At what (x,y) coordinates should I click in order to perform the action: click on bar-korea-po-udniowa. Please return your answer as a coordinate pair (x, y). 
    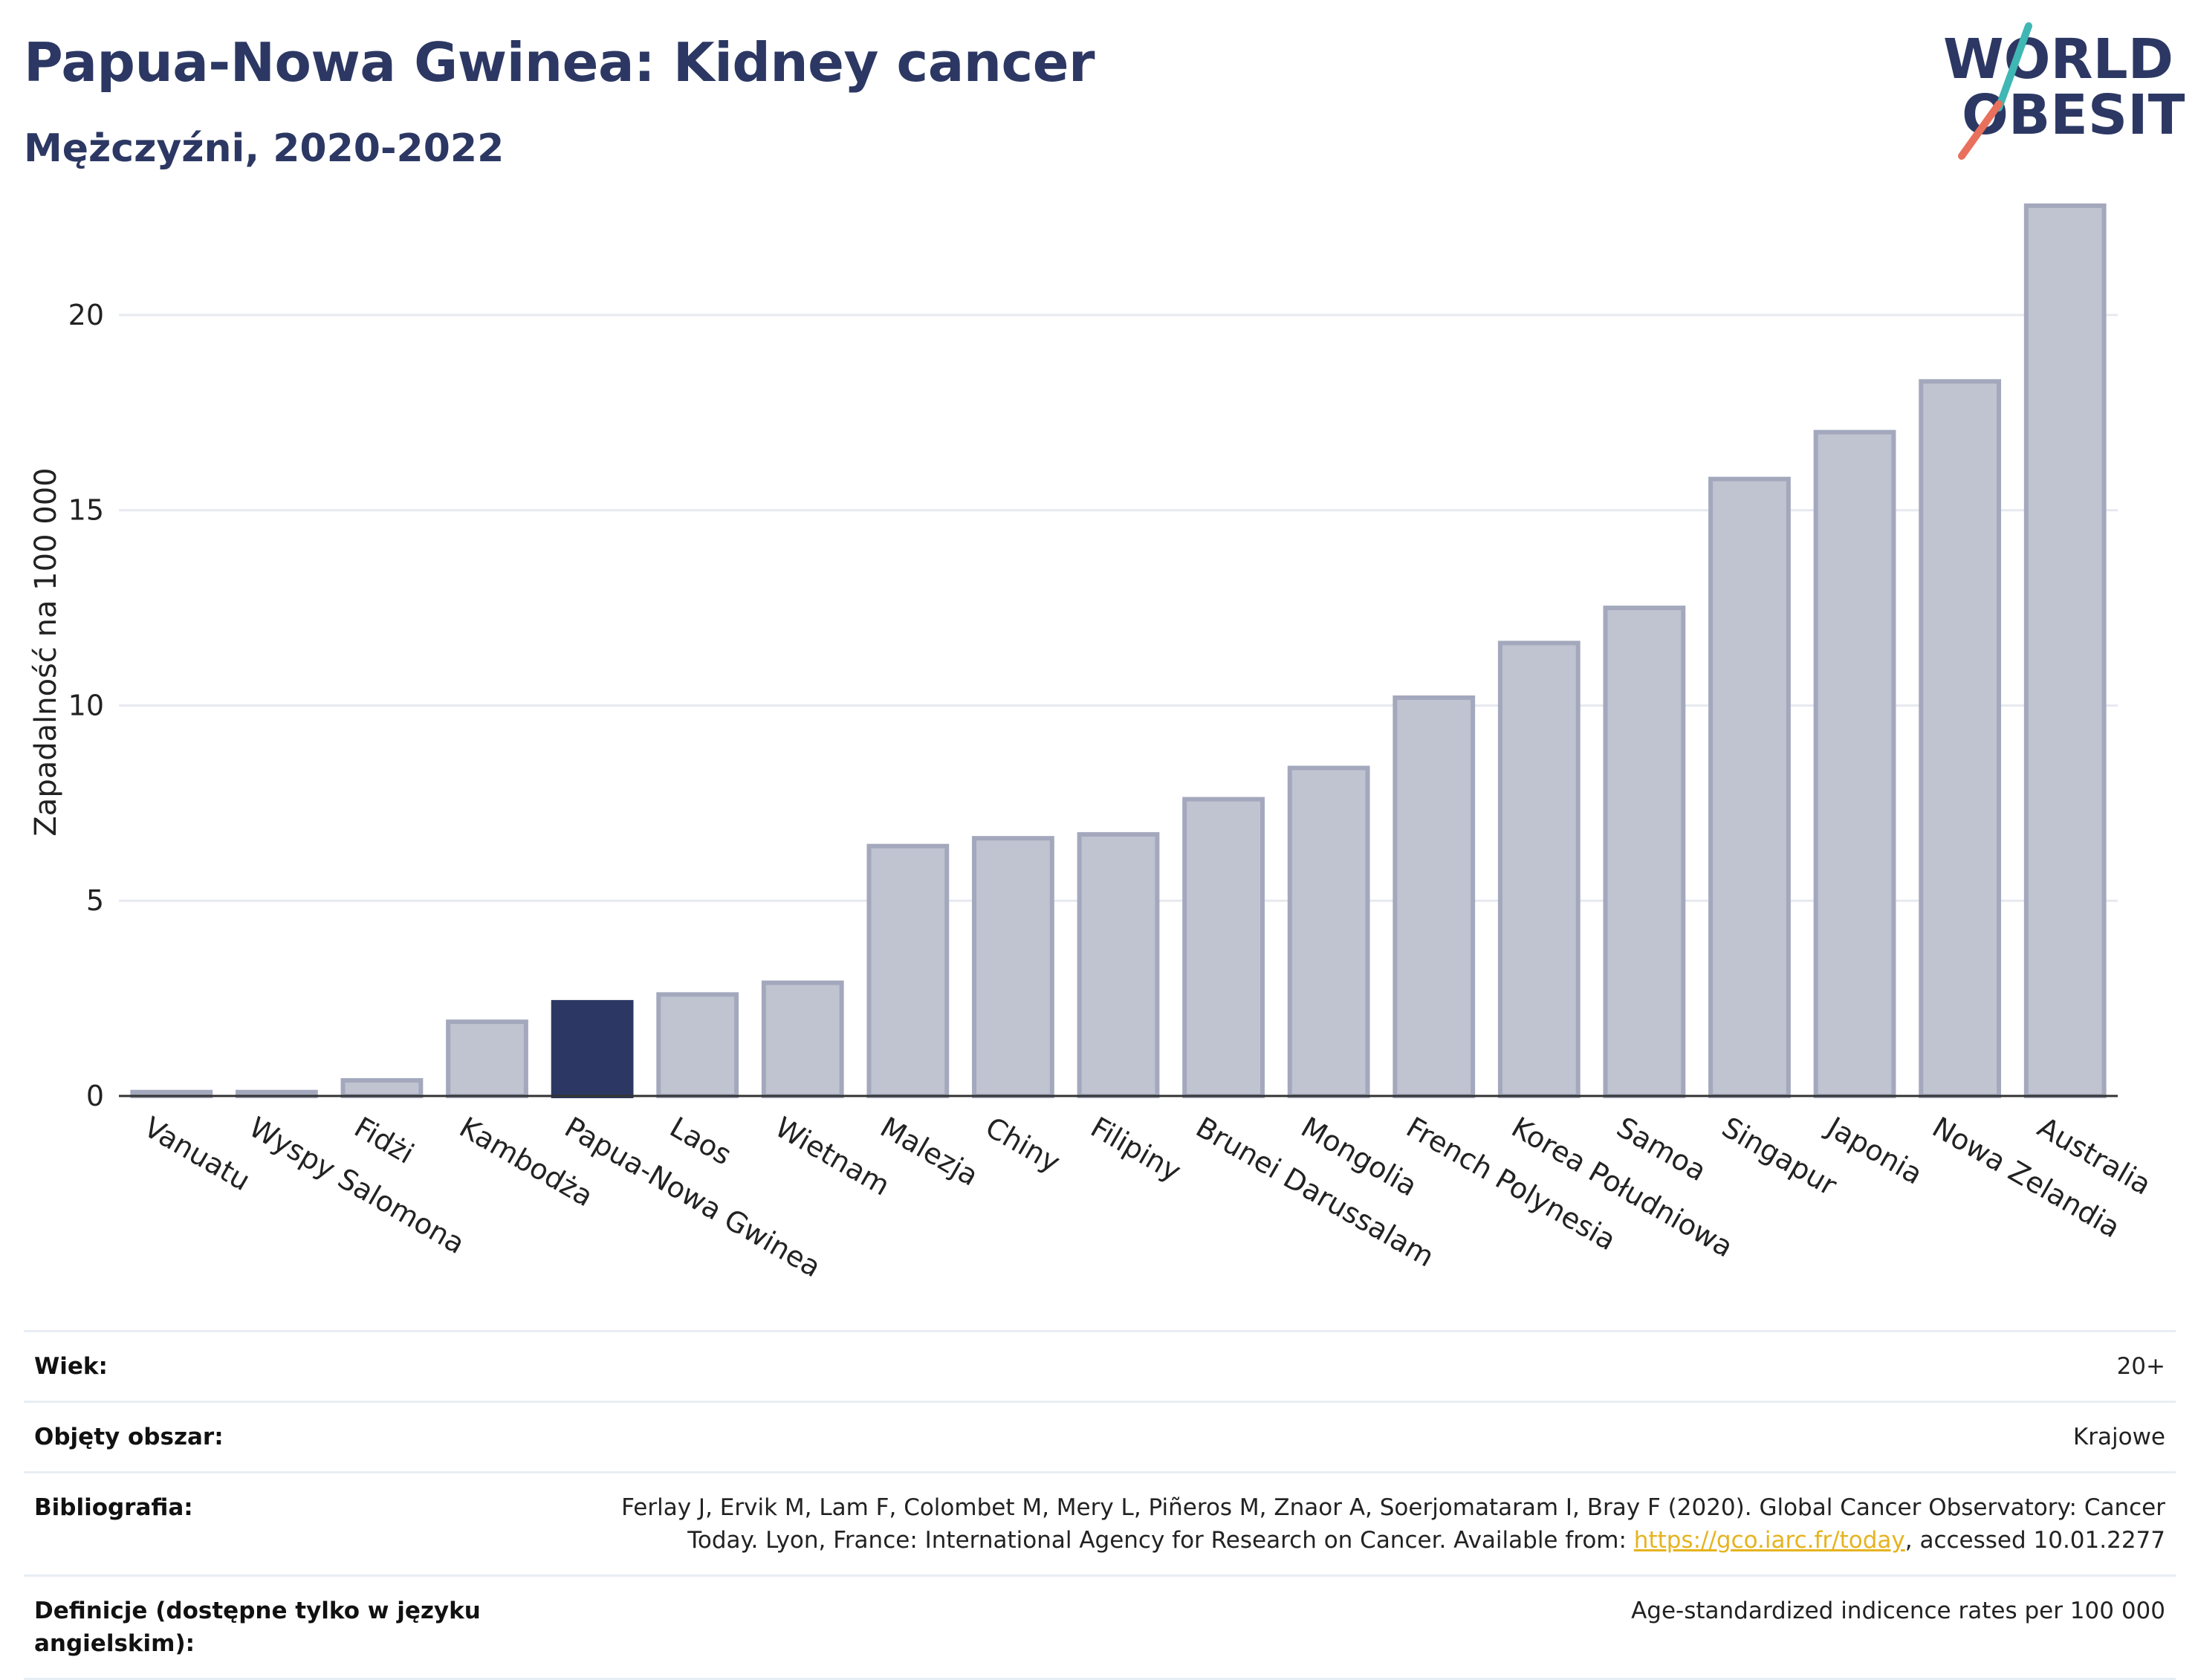
    Looking at the image, I should click on (1539, 869).